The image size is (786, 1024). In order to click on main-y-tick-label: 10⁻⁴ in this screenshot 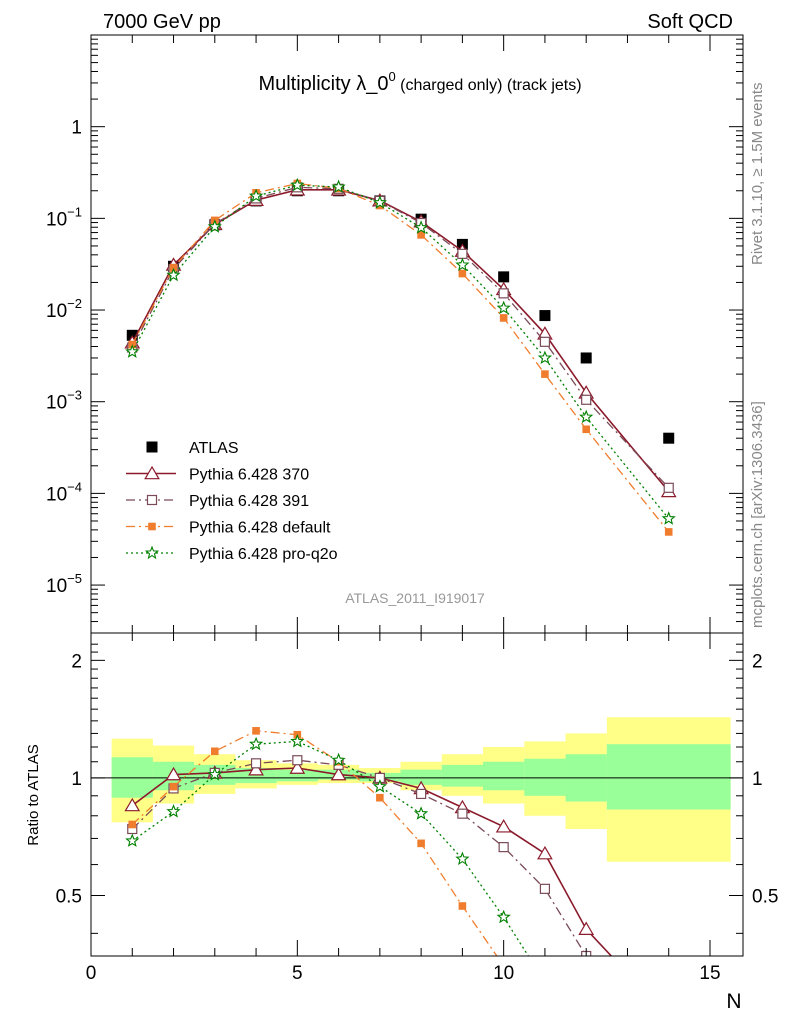, I will do `click(64, 492)`.